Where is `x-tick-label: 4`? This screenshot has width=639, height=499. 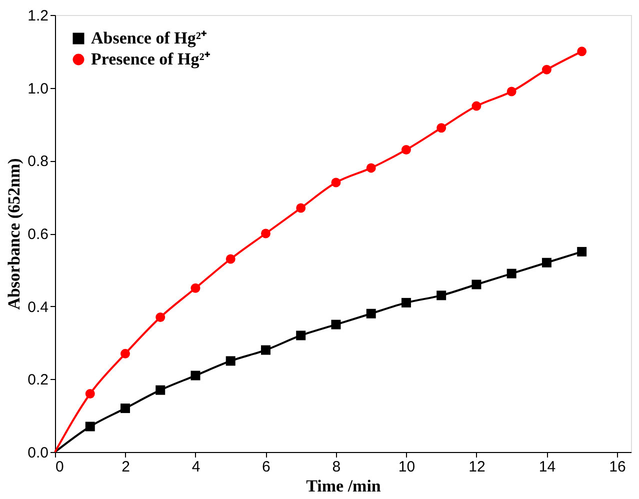 x-tick-label: 4 is located at coordinates (196, 467).